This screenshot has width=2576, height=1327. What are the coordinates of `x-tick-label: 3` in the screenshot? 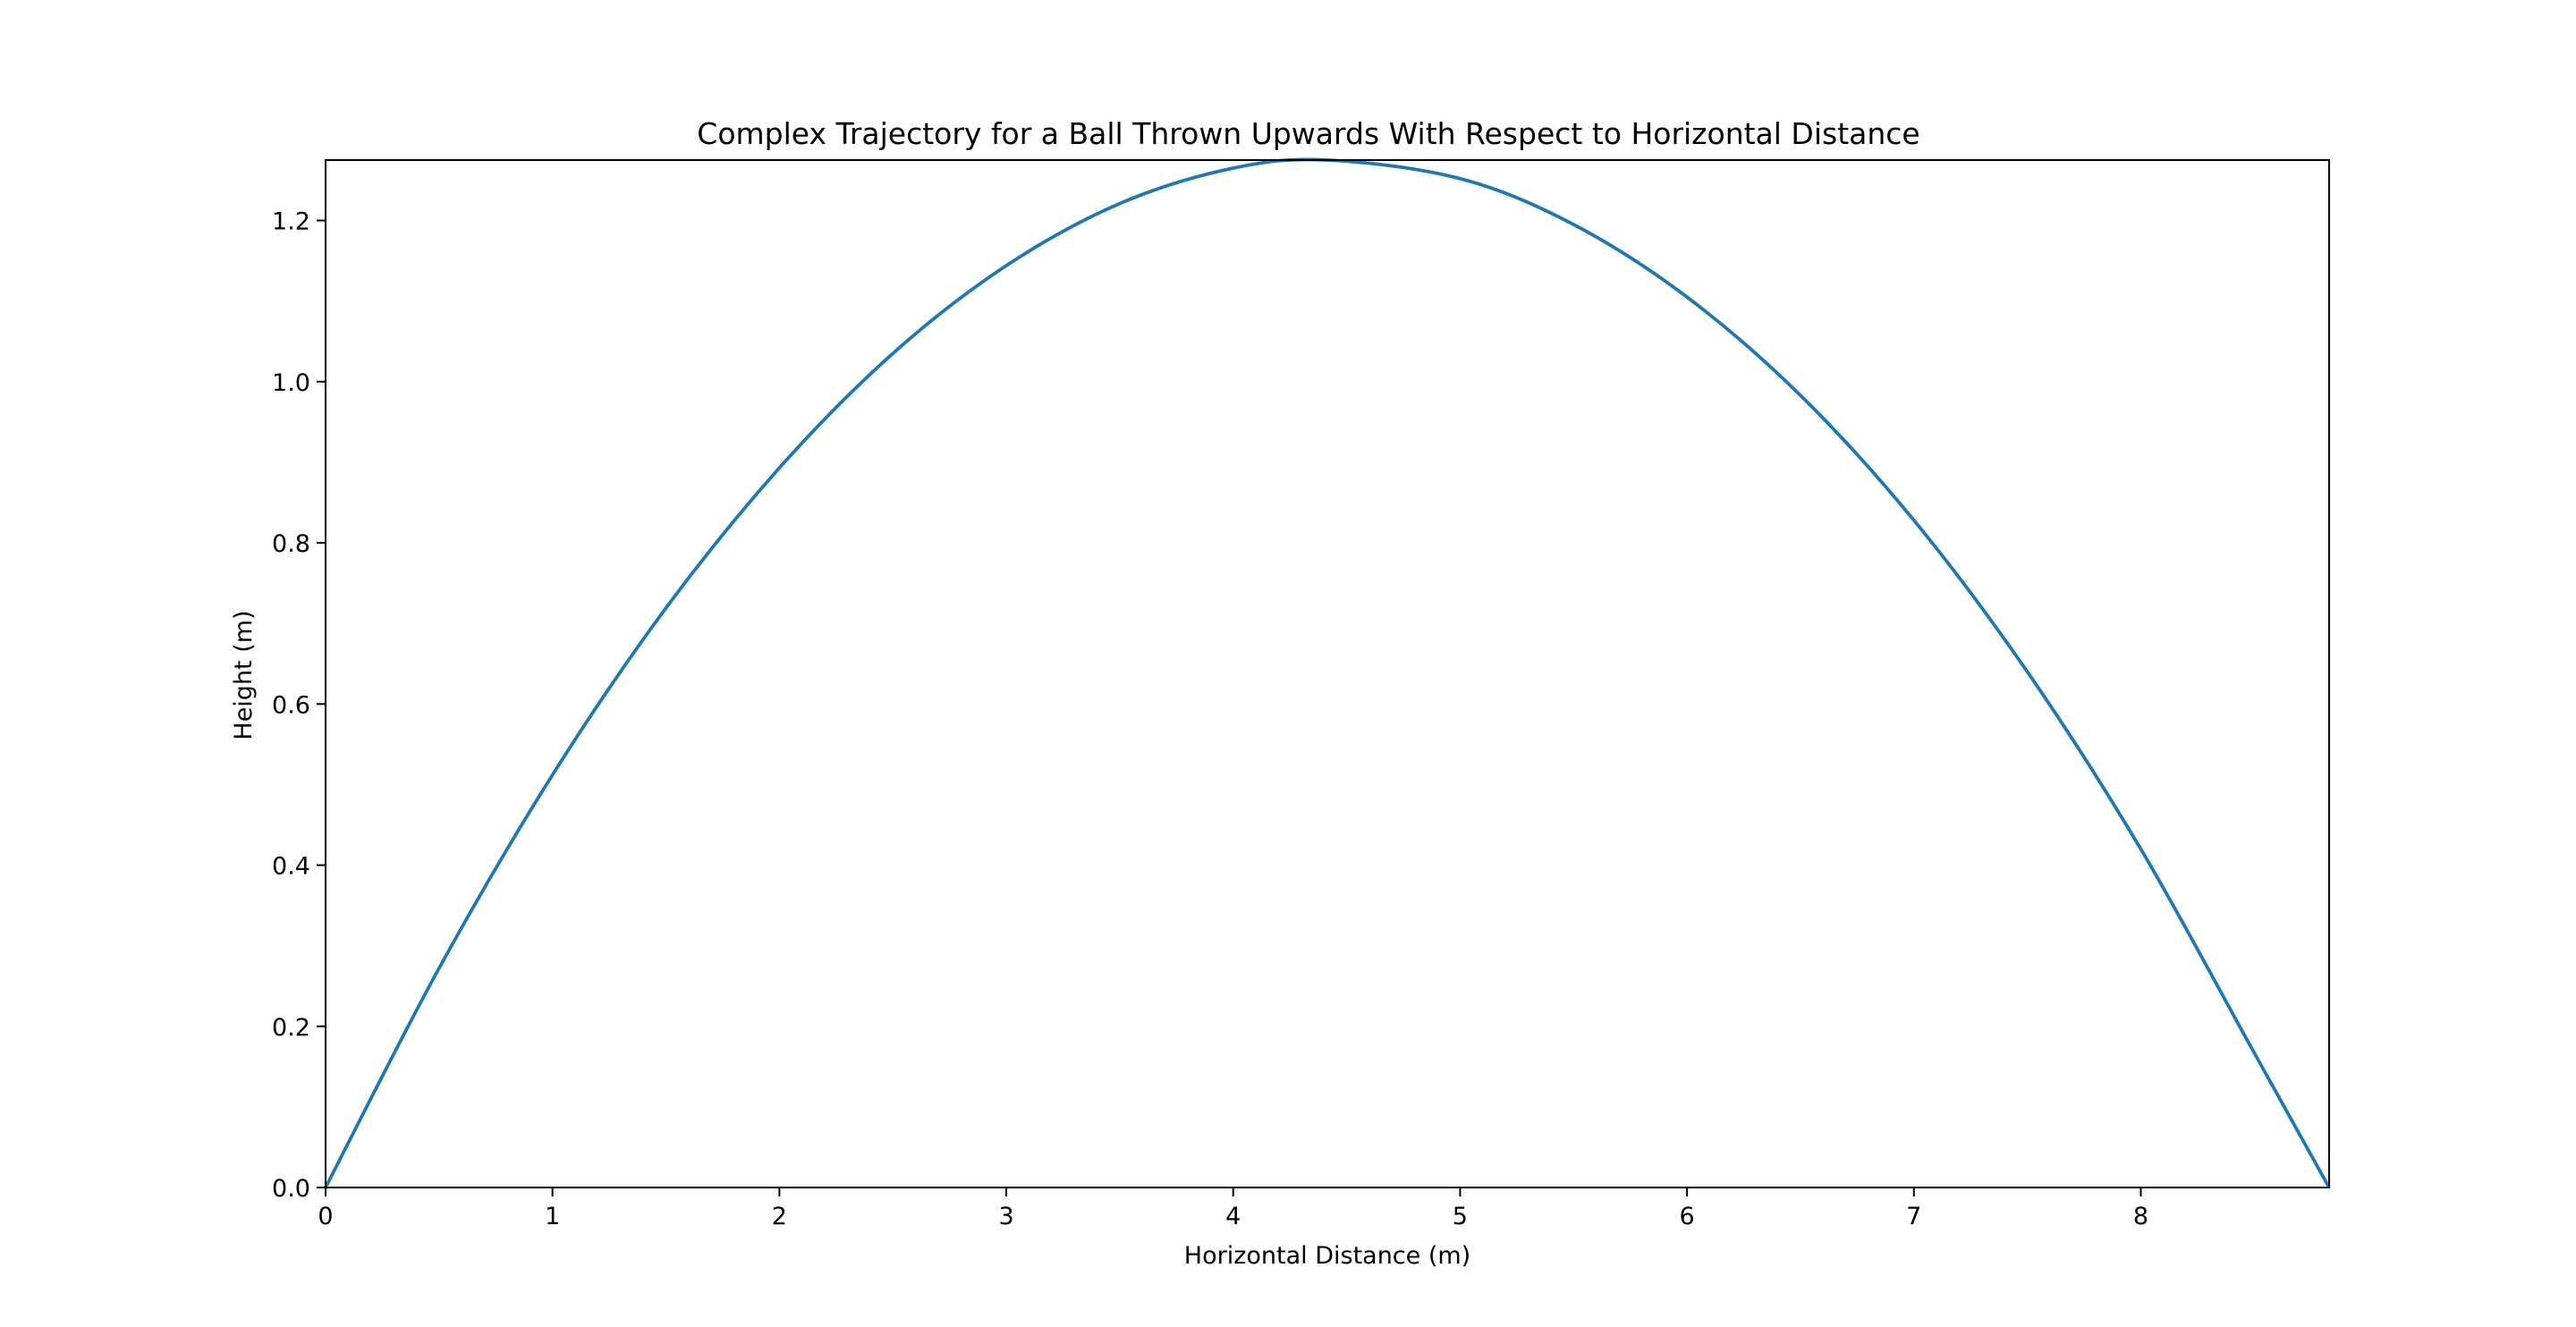 It's located at (1005, 1216).